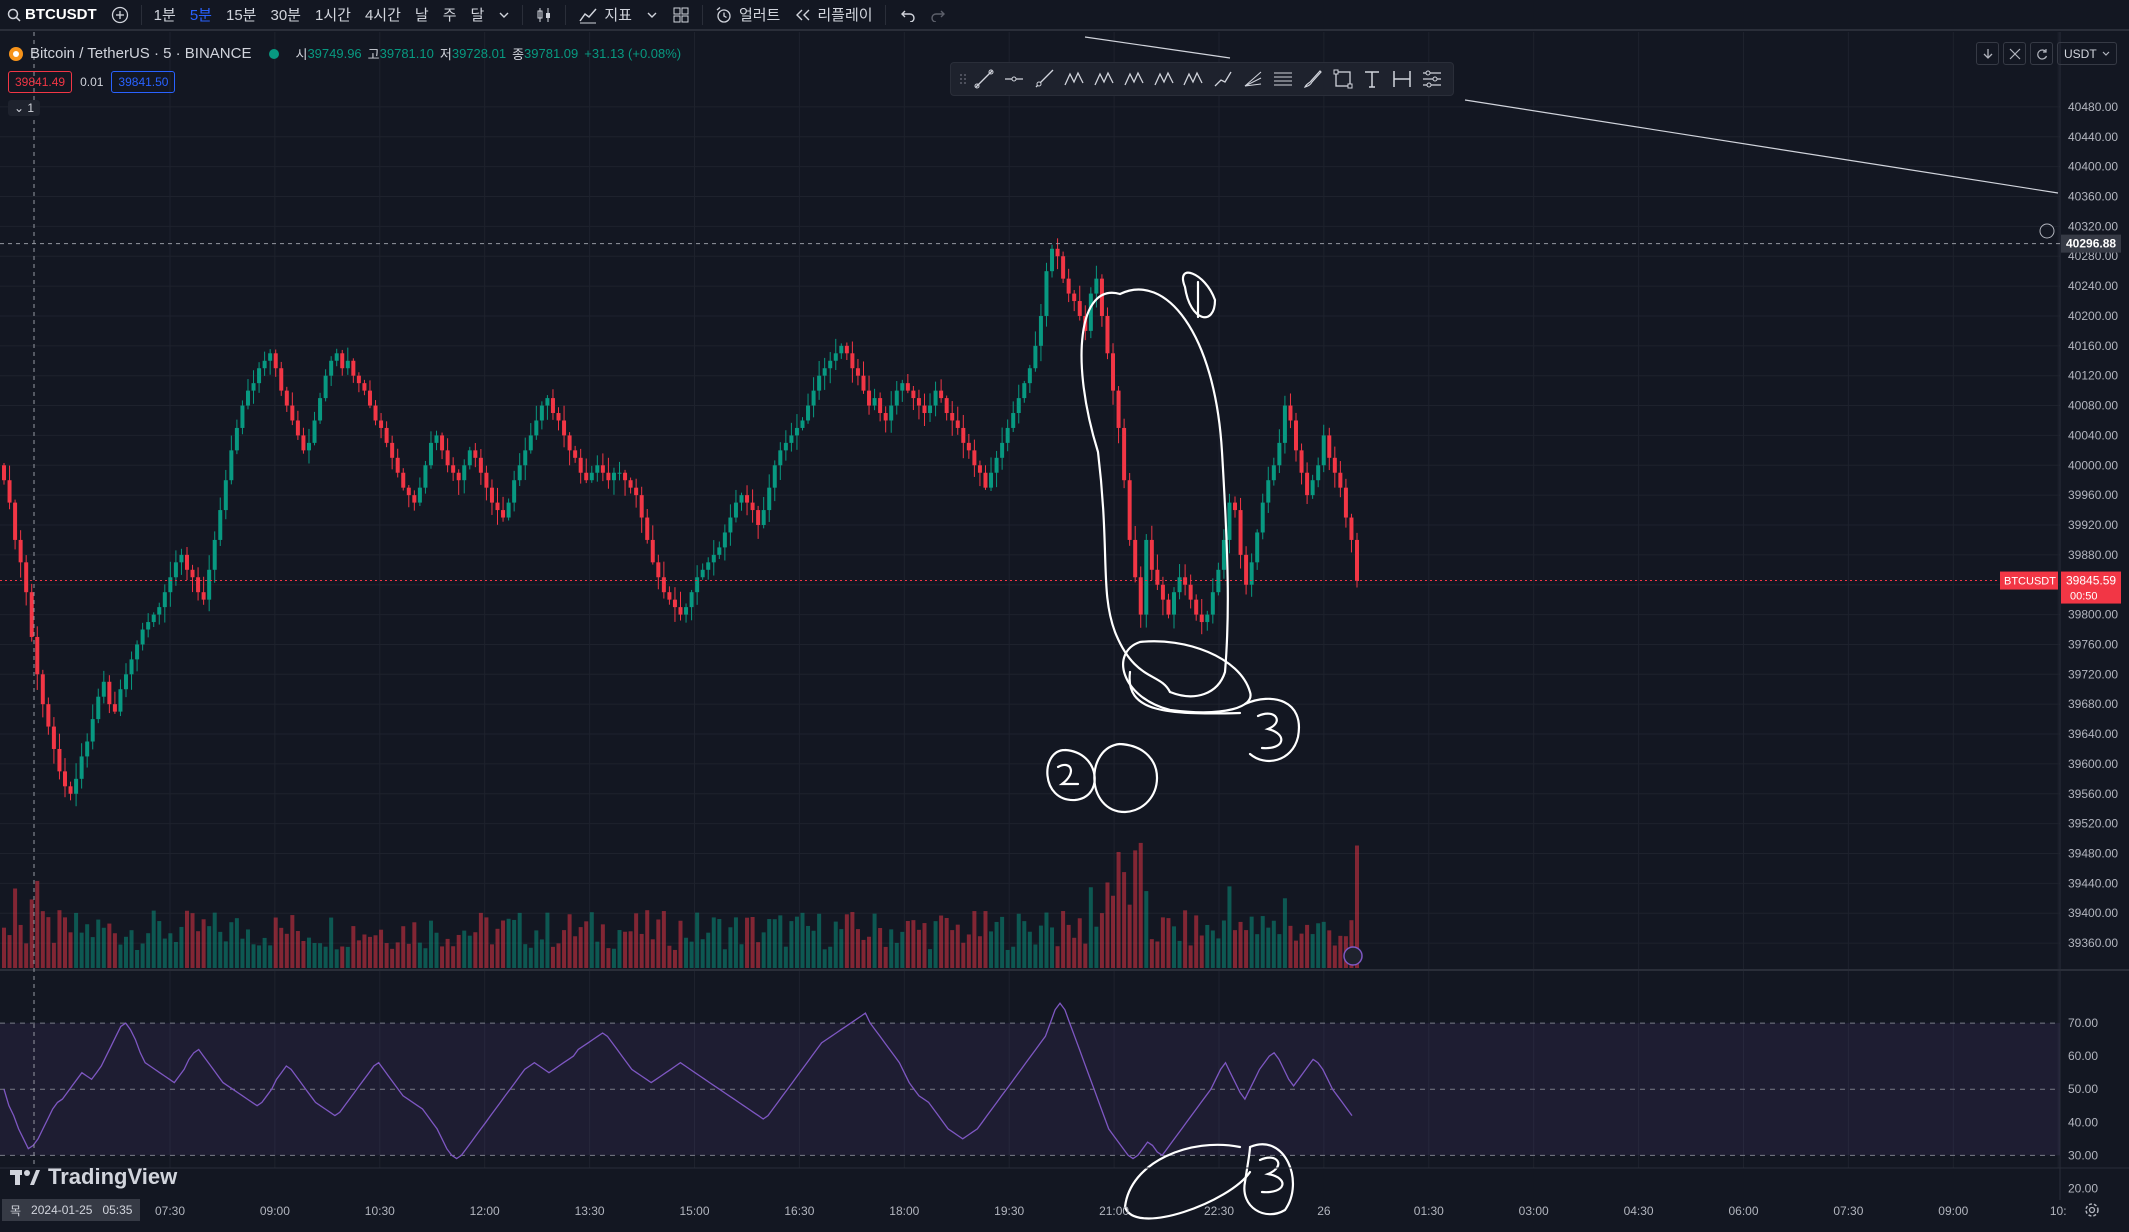  What do you see at coordinates (1223, 79) in the screenshot?
I see `path-tool` at bounding box center [1223, 79].